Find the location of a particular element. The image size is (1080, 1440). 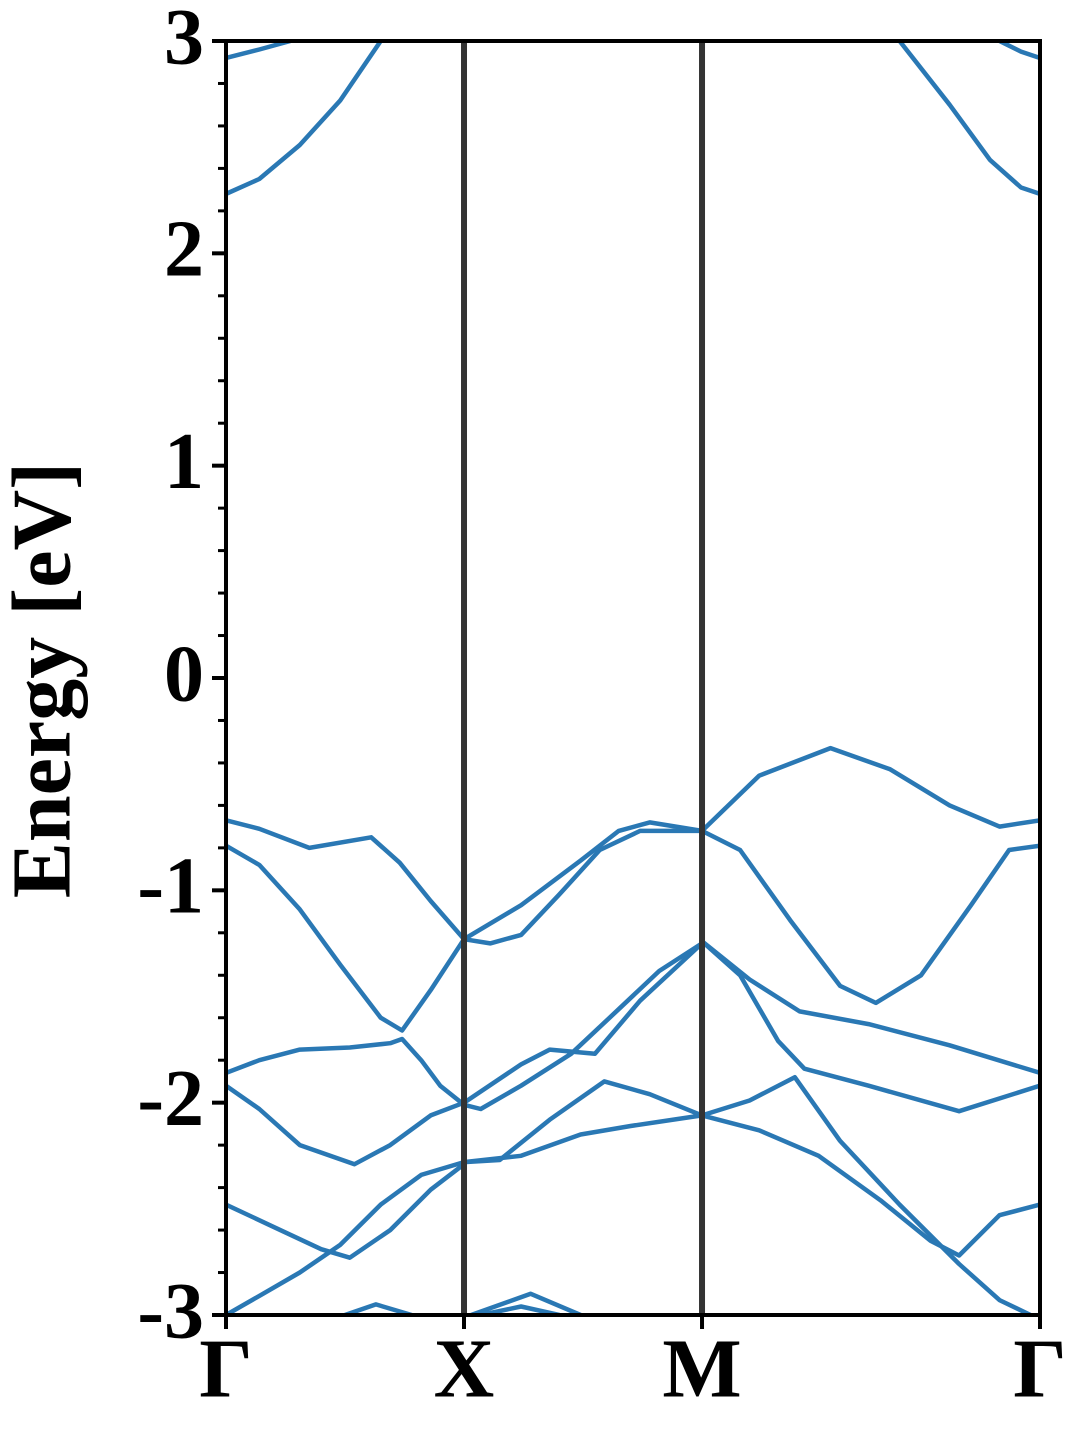

x-tick-label: X is located at coordinates (464, 1368).